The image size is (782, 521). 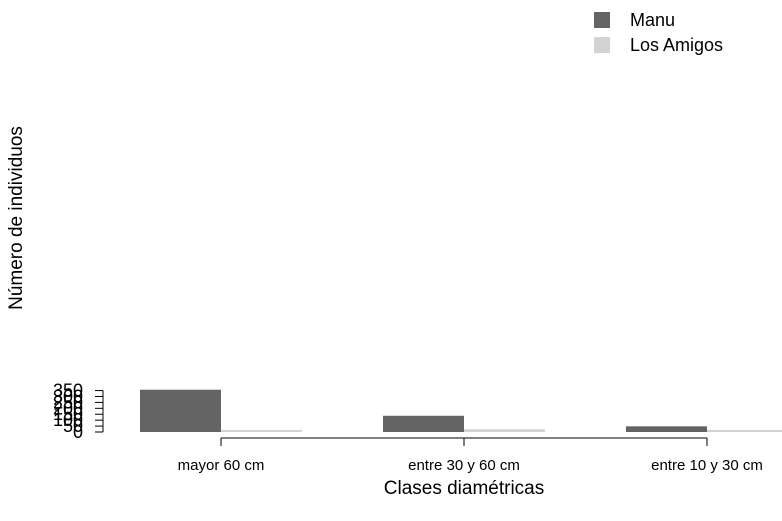 What do you see at coordinates (68, 408) in the screenshot?
I see `y-tick-label: 200` at bounding box center [68, 408].